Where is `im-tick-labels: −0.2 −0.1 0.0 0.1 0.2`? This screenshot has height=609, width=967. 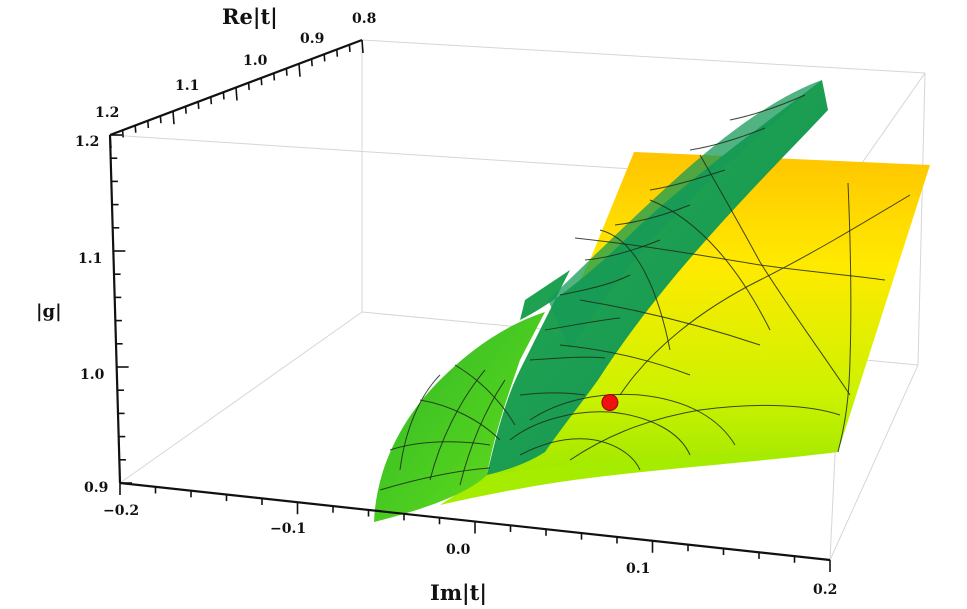 im-tick-labels: −0.2 −0.1 0.0 0.1 0.2 is located at coordinates (470, 550).